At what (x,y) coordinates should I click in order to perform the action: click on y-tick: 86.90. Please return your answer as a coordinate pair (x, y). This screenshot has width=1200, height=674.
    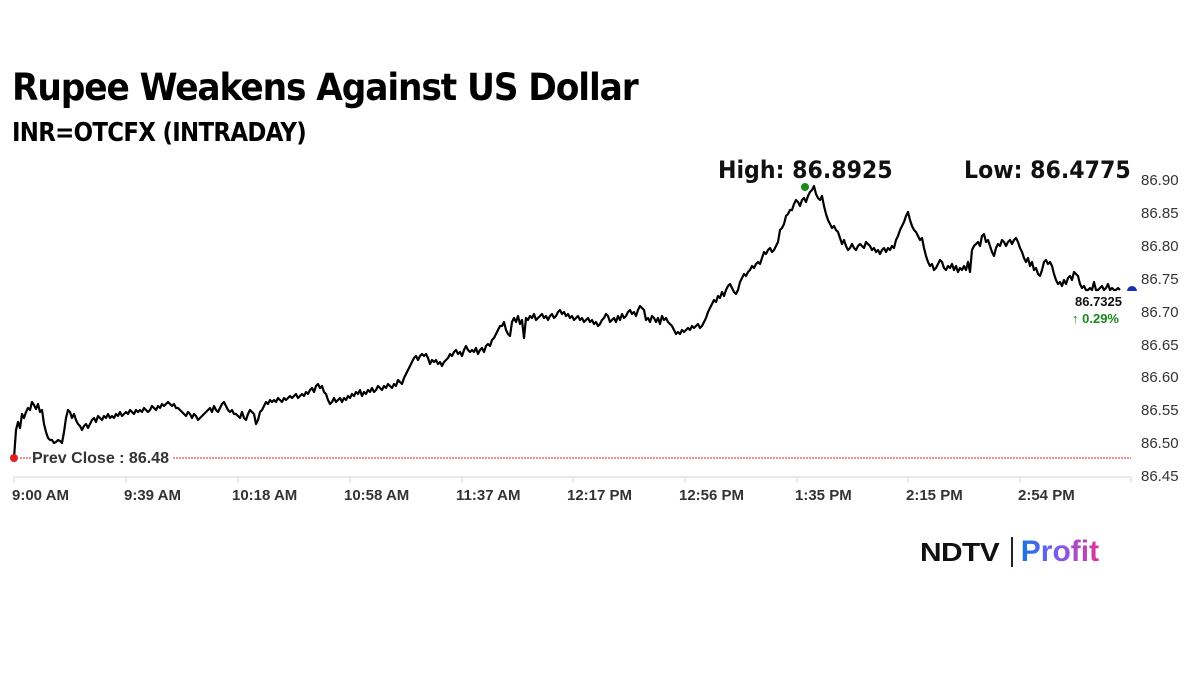
    Looking at the image, I should click on (1160, 180).